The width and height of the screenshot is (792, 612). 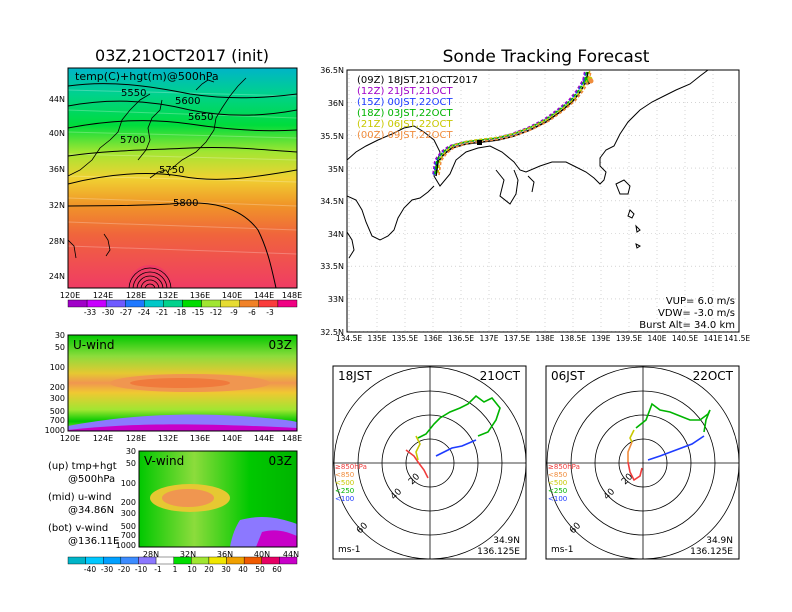 What do you see at coordinates (355, 376) in the screenshot?
I see `hodograph-left-time: 18JST` at bounding box center [355, 376].